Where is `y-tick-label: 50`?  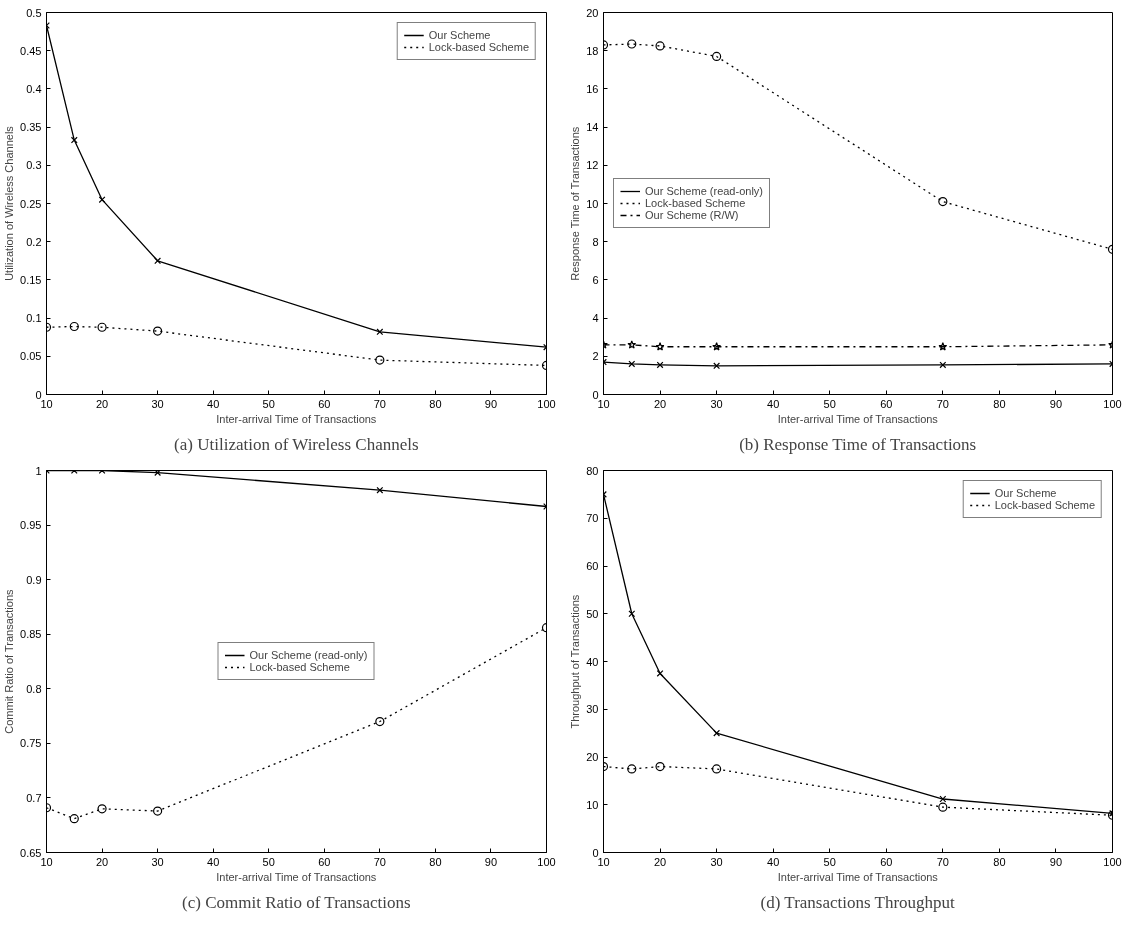
y-tick-label: 50 is located at coordinates (592, 613).